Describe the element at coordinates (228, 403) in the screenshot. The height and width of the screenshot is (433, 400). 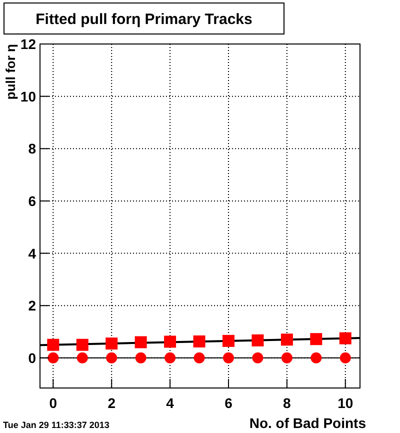
I see `x-tick-label: 6` at that location.